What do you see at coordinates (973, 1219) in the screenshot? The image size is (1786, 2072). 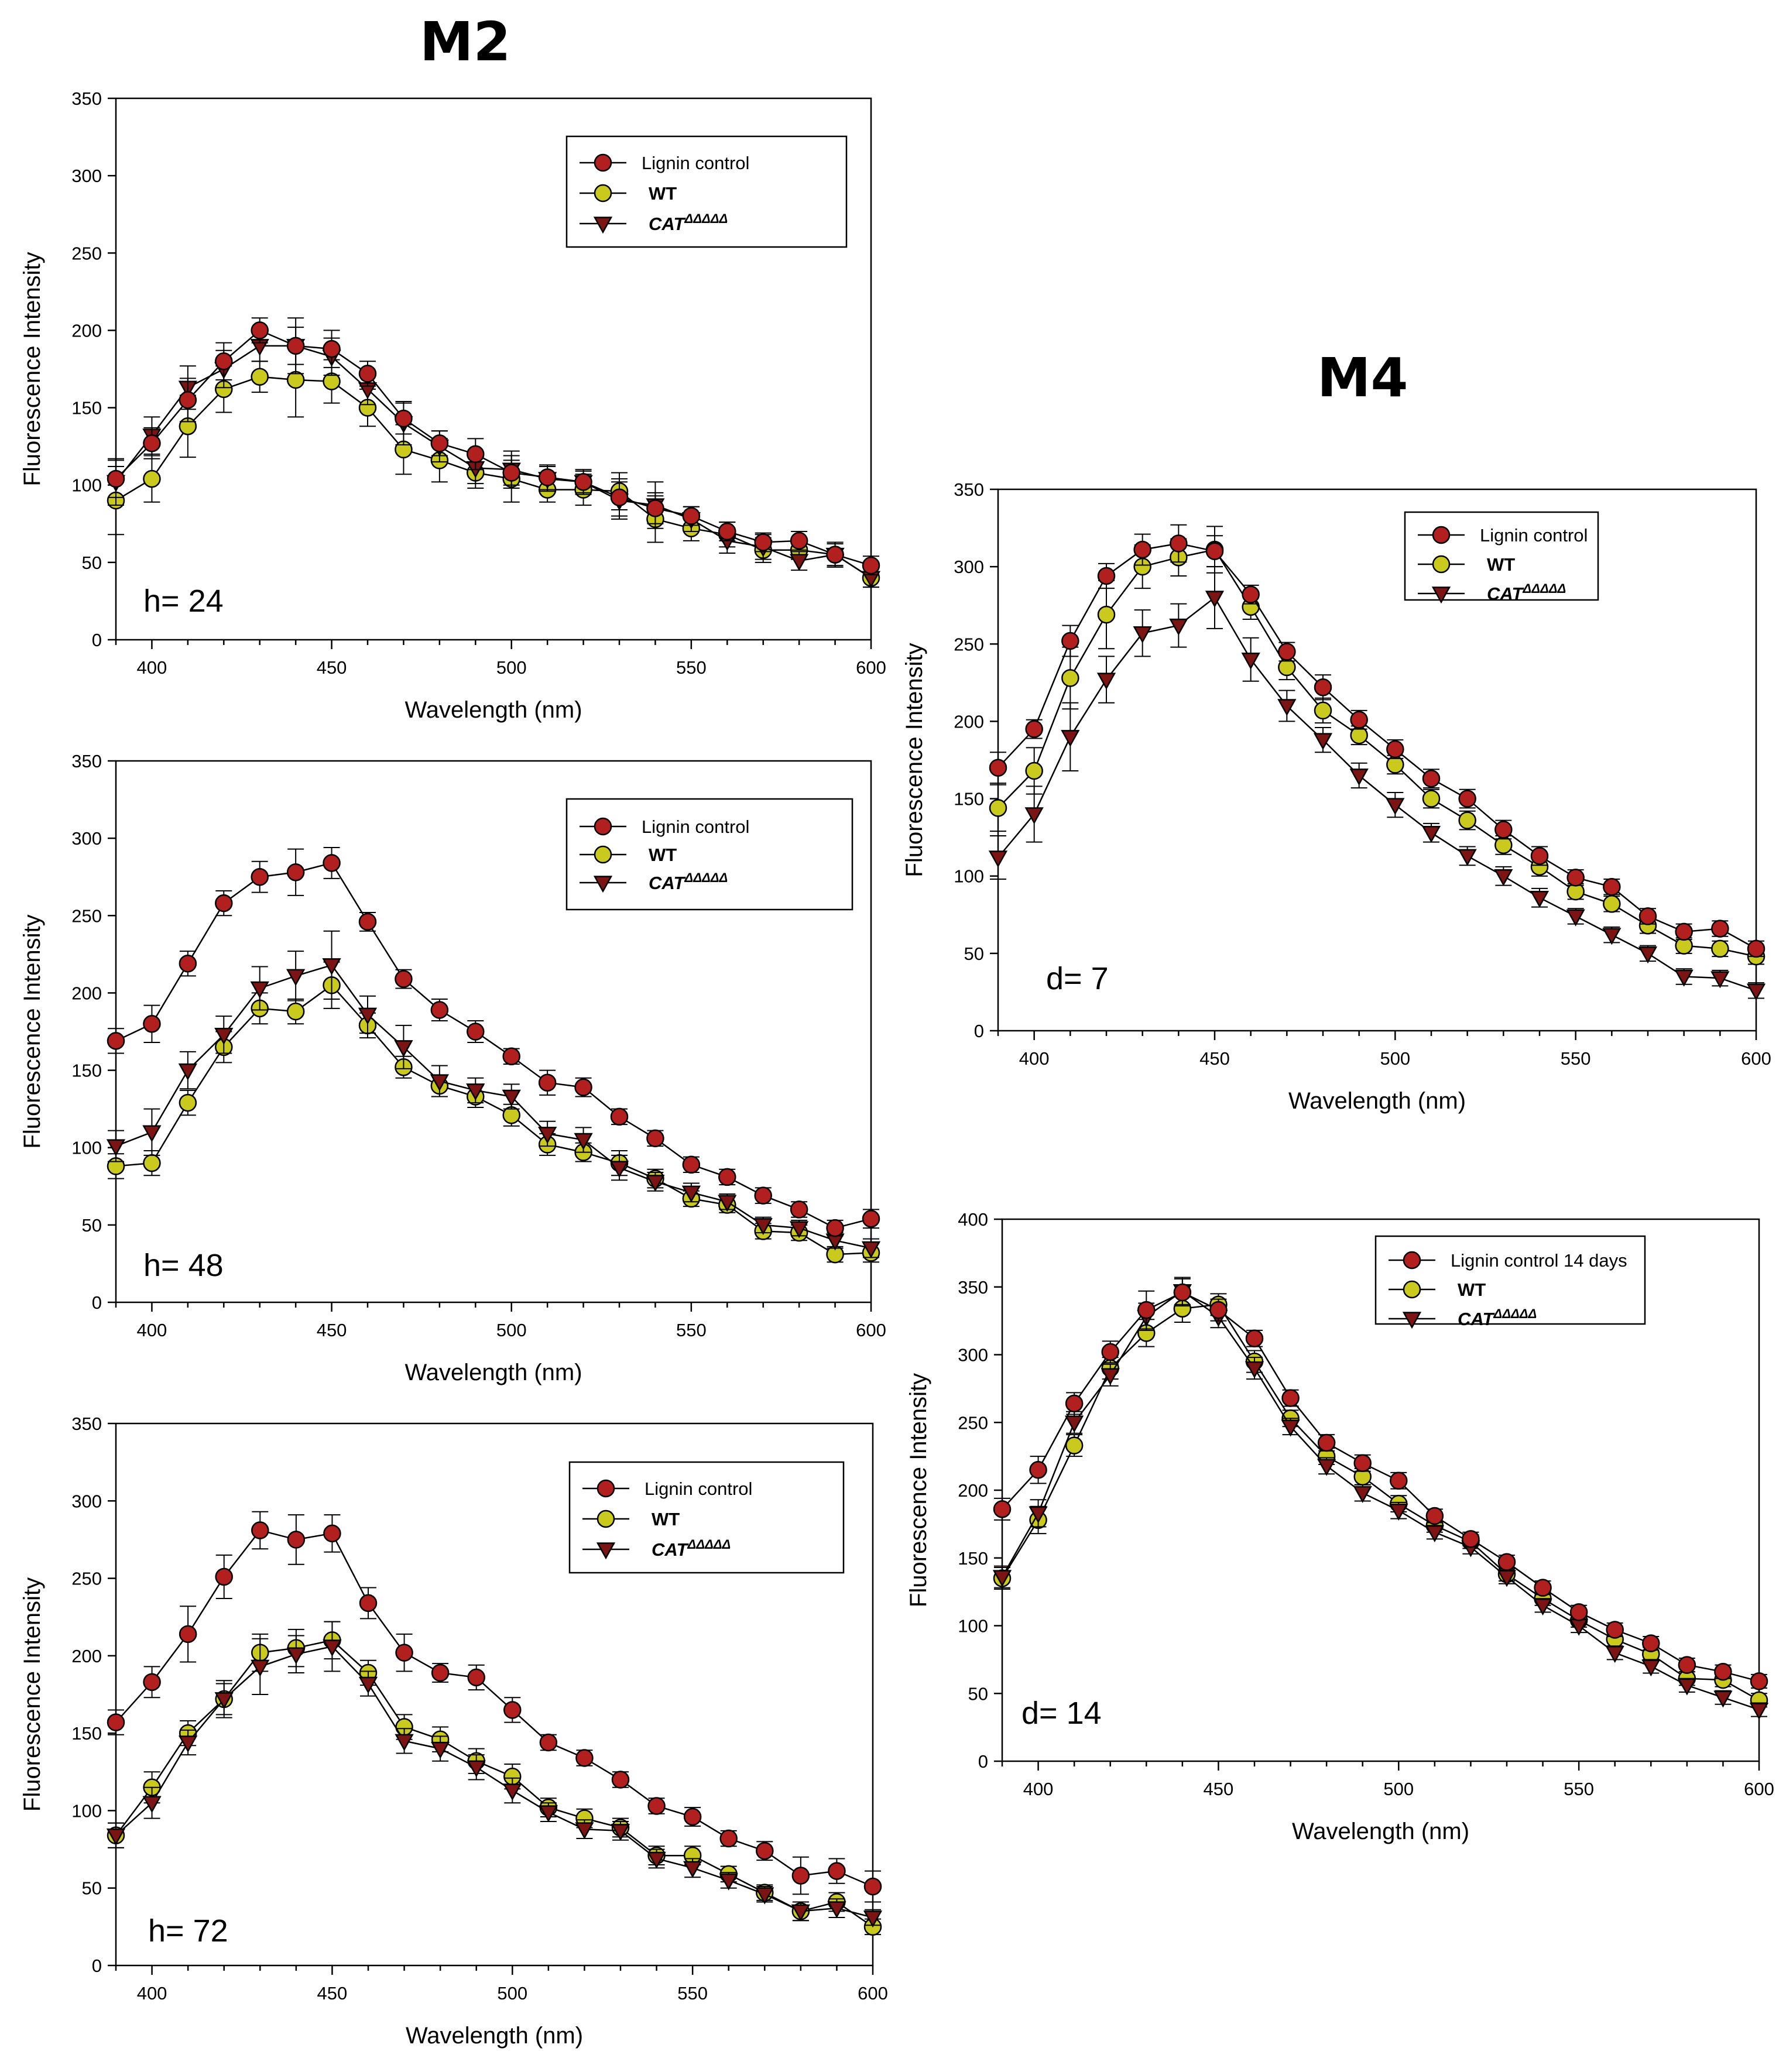 I see `y-tick-label: 400` at bounding box center [973, 1219].